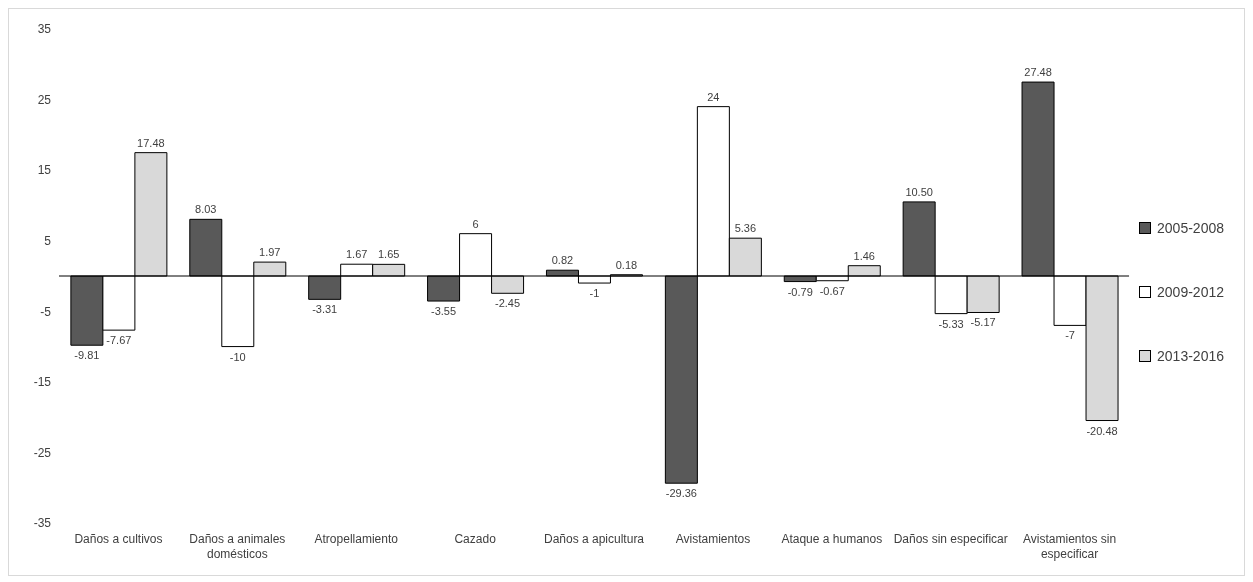 The height and width of the screenshot is (582, 1253). Describe the element at coordinates (832, 539) in the screenshot. I see `x-tick-label: Ataque a humanos` at that location.